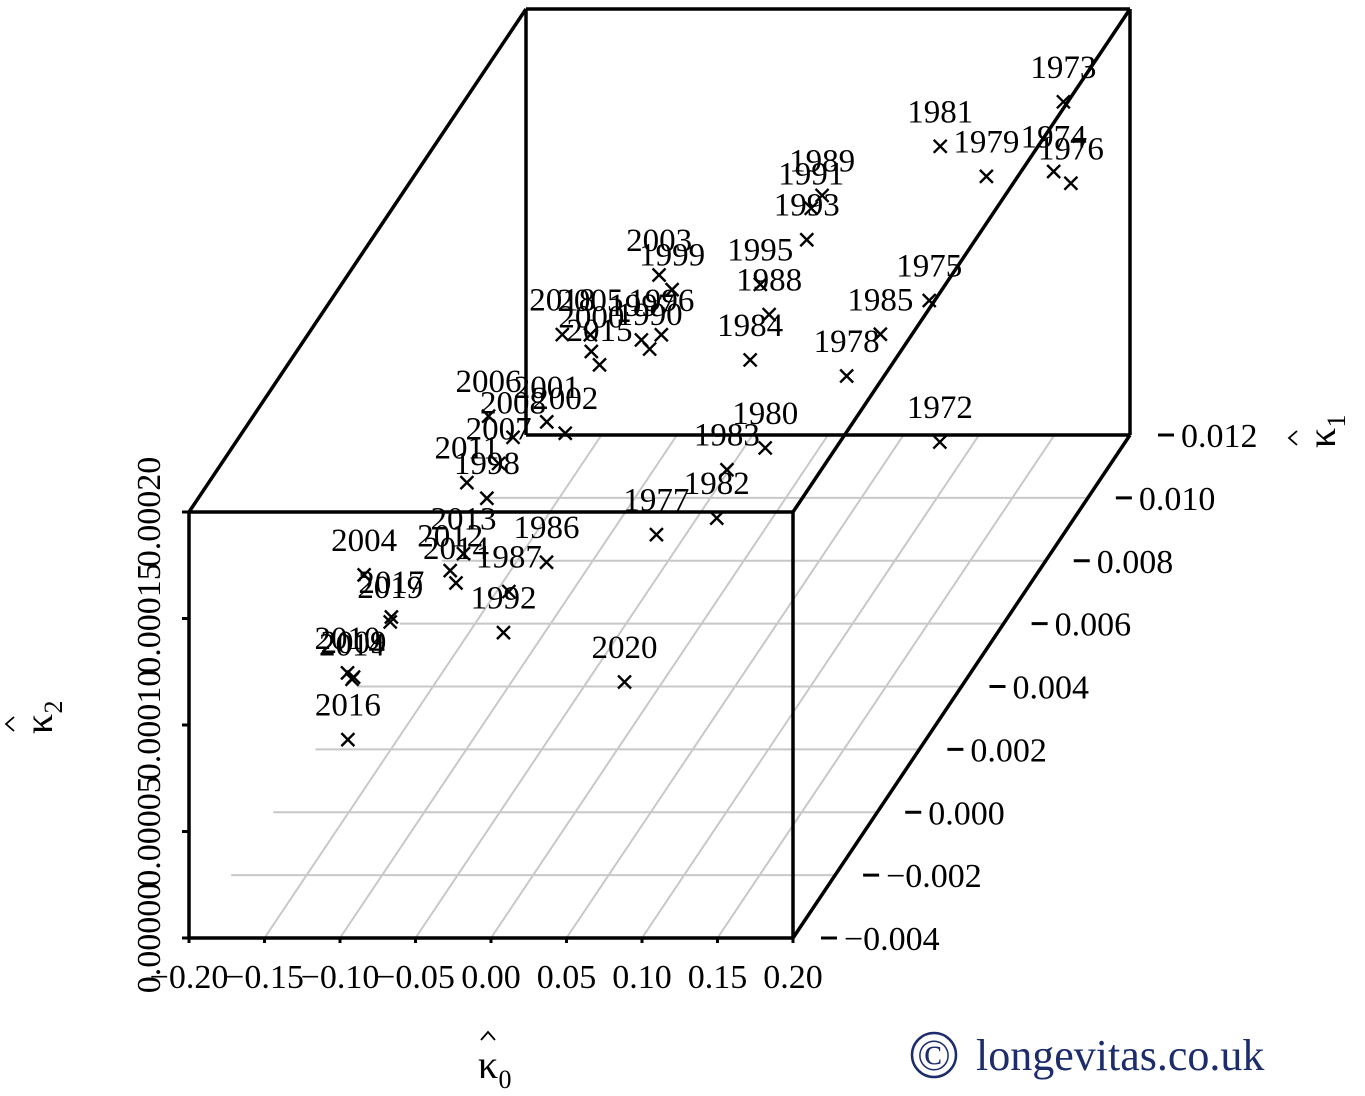  I want to click on point-label: 1989, so click(822, 161).